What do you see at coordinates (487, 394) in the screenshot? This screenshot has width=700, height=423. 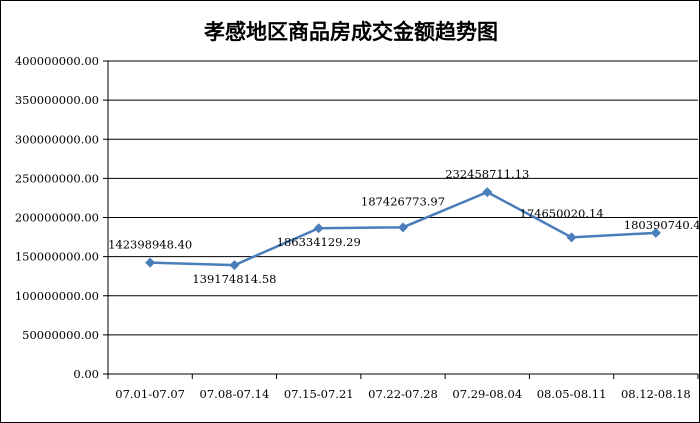 I see `x-tick-label: 07.29-08.04` at bounding box center [487, 394].